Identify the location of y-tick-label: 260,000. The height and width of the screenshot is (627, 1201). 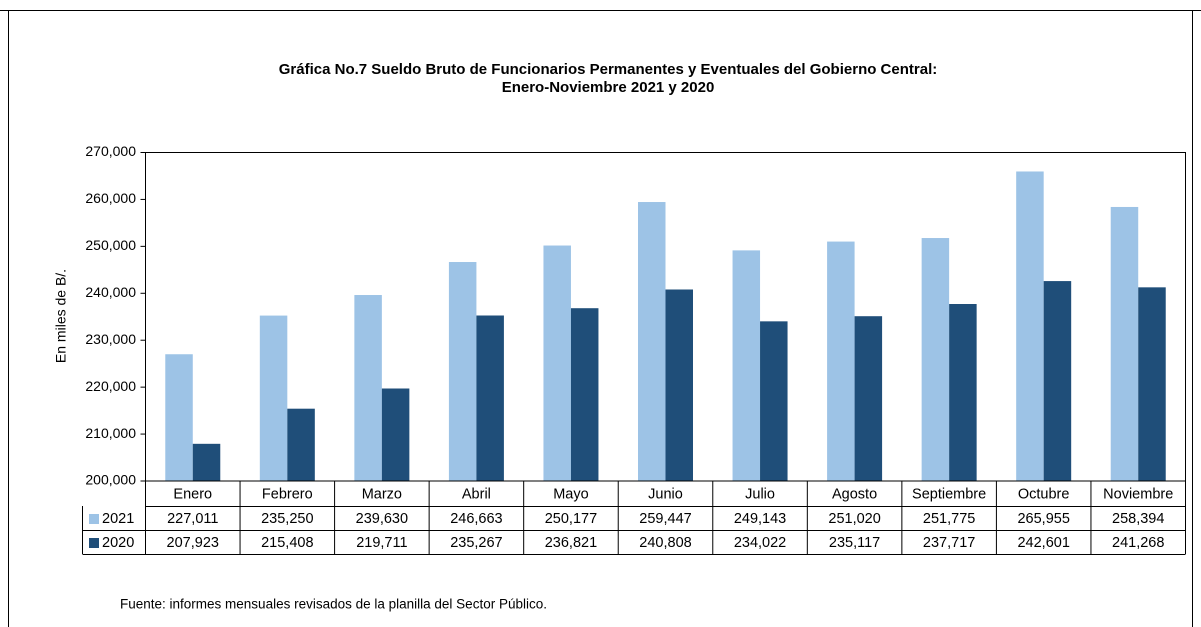
(110, 198).